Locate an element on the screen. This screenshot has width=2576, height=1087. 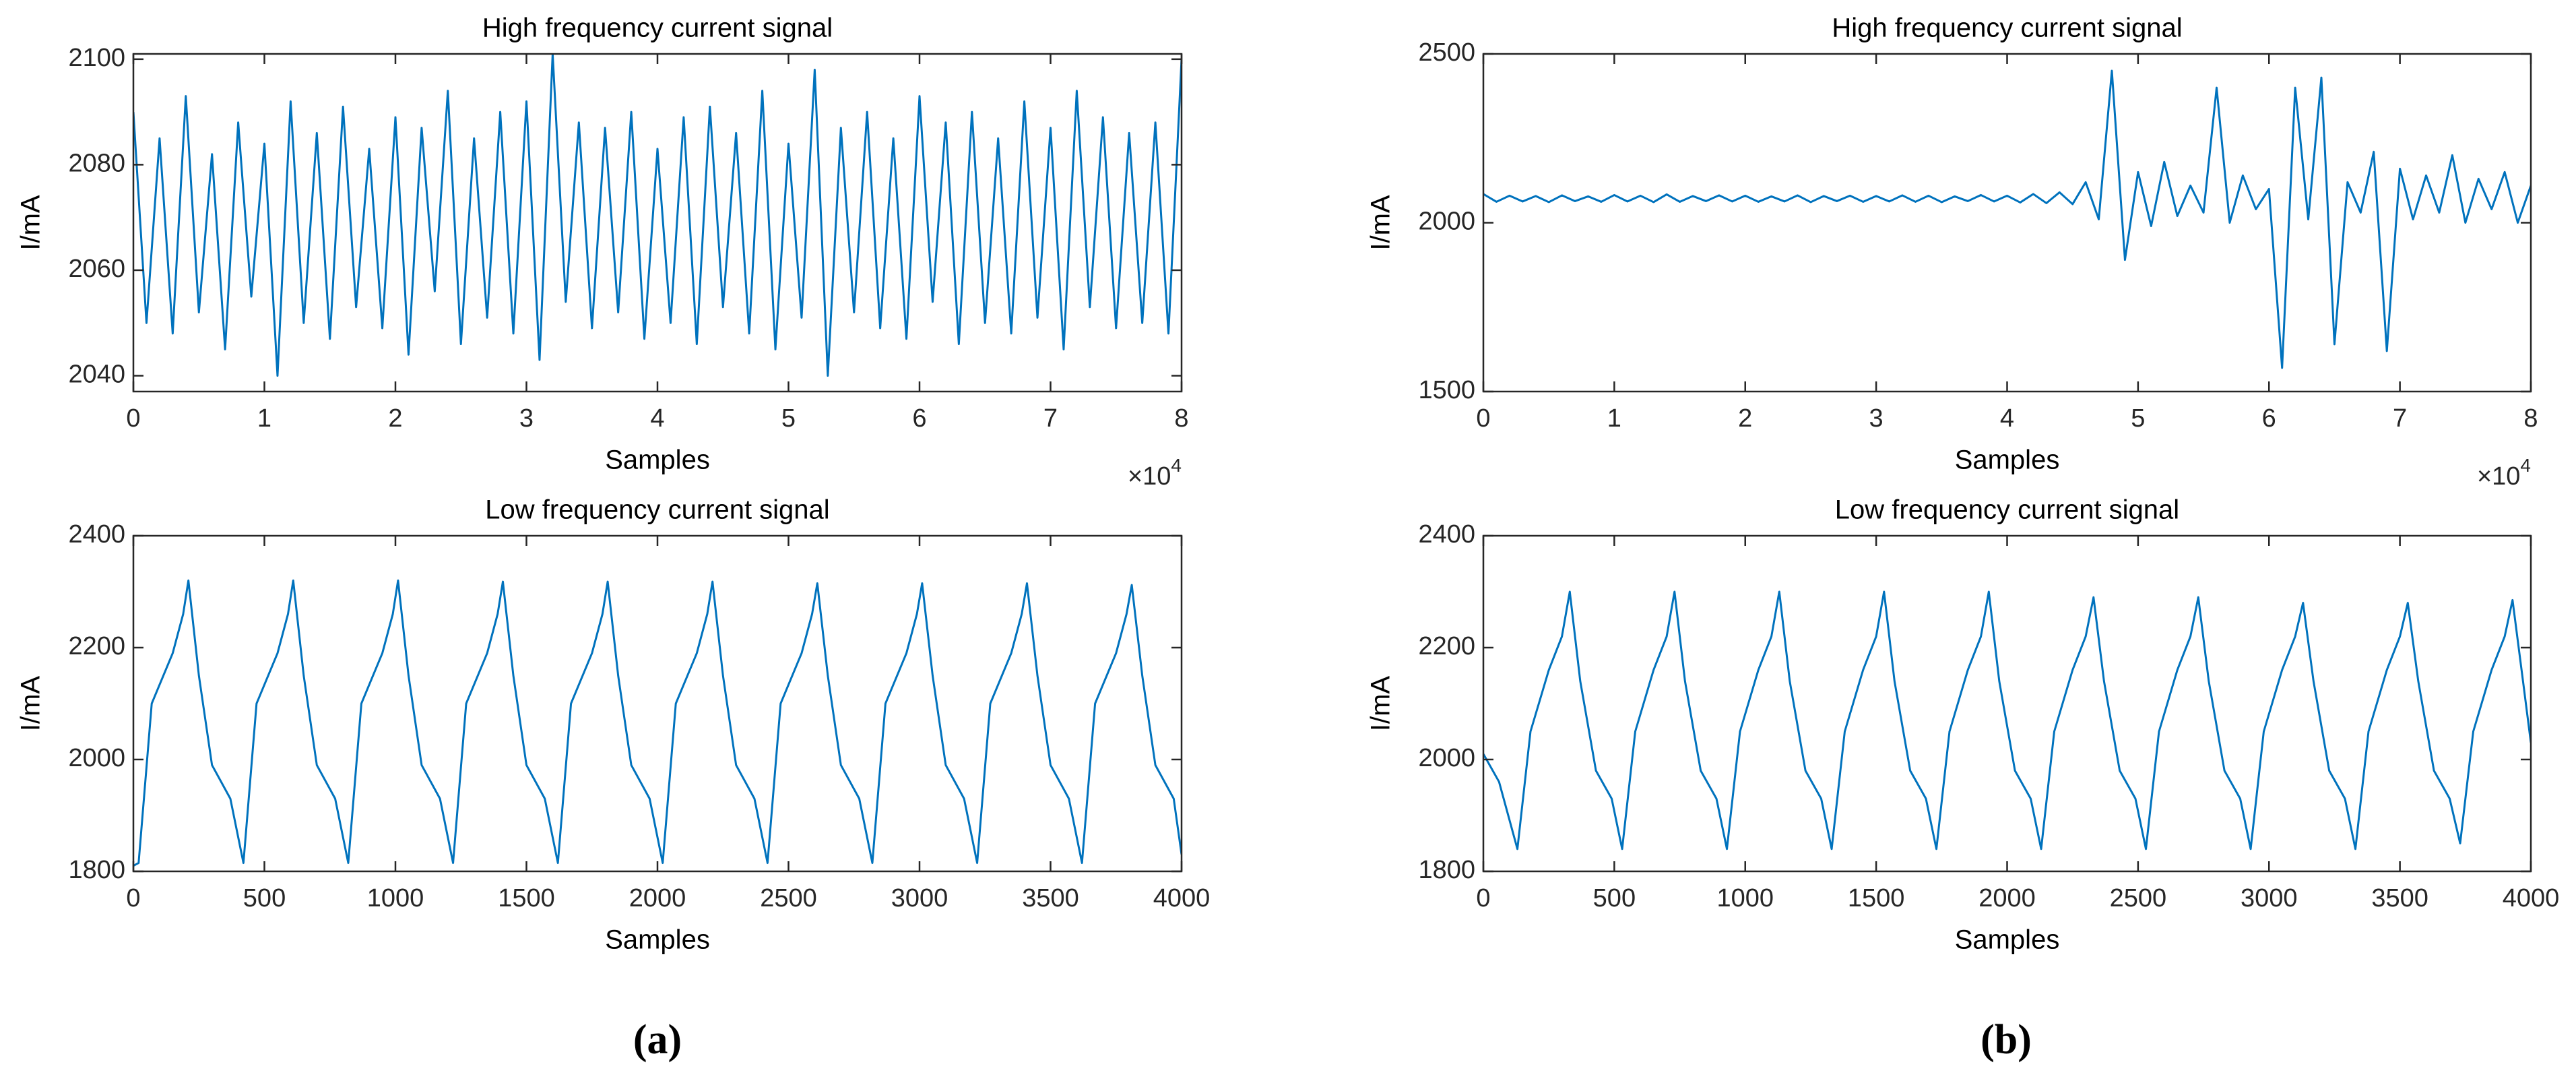
y-tick-label: 2080 is located at coordinates (96, 163).